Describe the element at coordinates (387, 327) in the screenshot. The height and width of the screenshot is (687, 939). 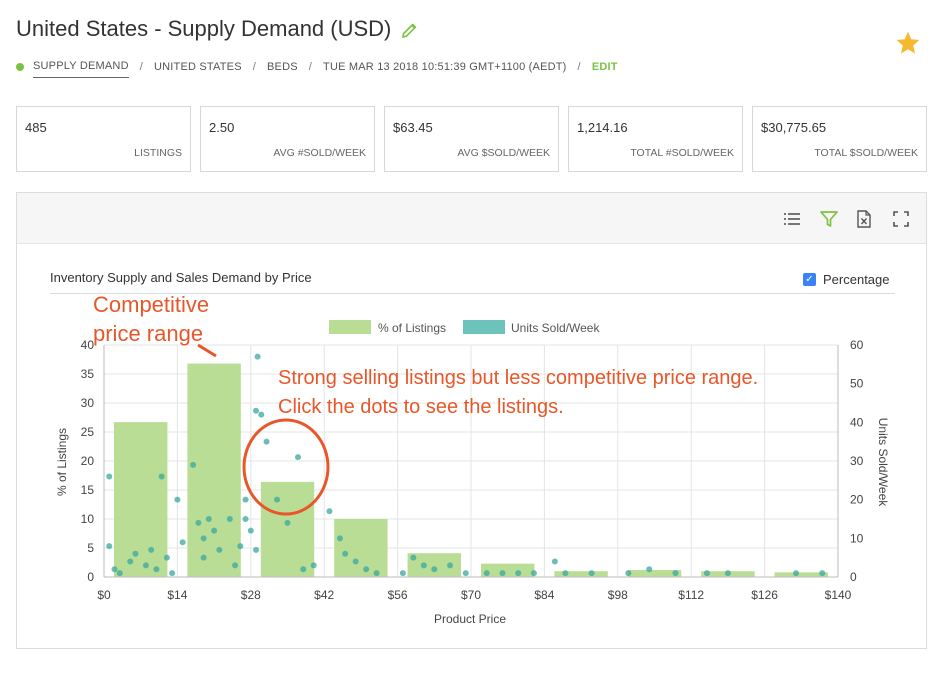
I see `legend-listings: % of Listings` at that location.